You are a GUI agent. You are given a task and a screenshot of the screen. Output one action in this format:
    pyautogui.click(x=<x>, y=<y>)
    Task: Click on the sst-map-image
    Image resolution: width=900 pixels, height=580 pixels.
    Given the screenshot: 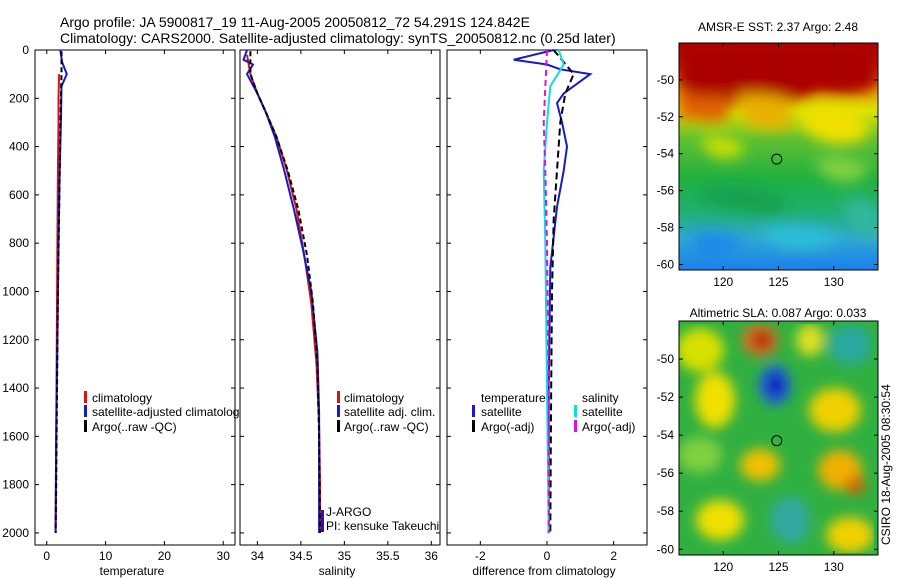 What is the action you would take?
    pyautogui.click(x=778, y=156)
    